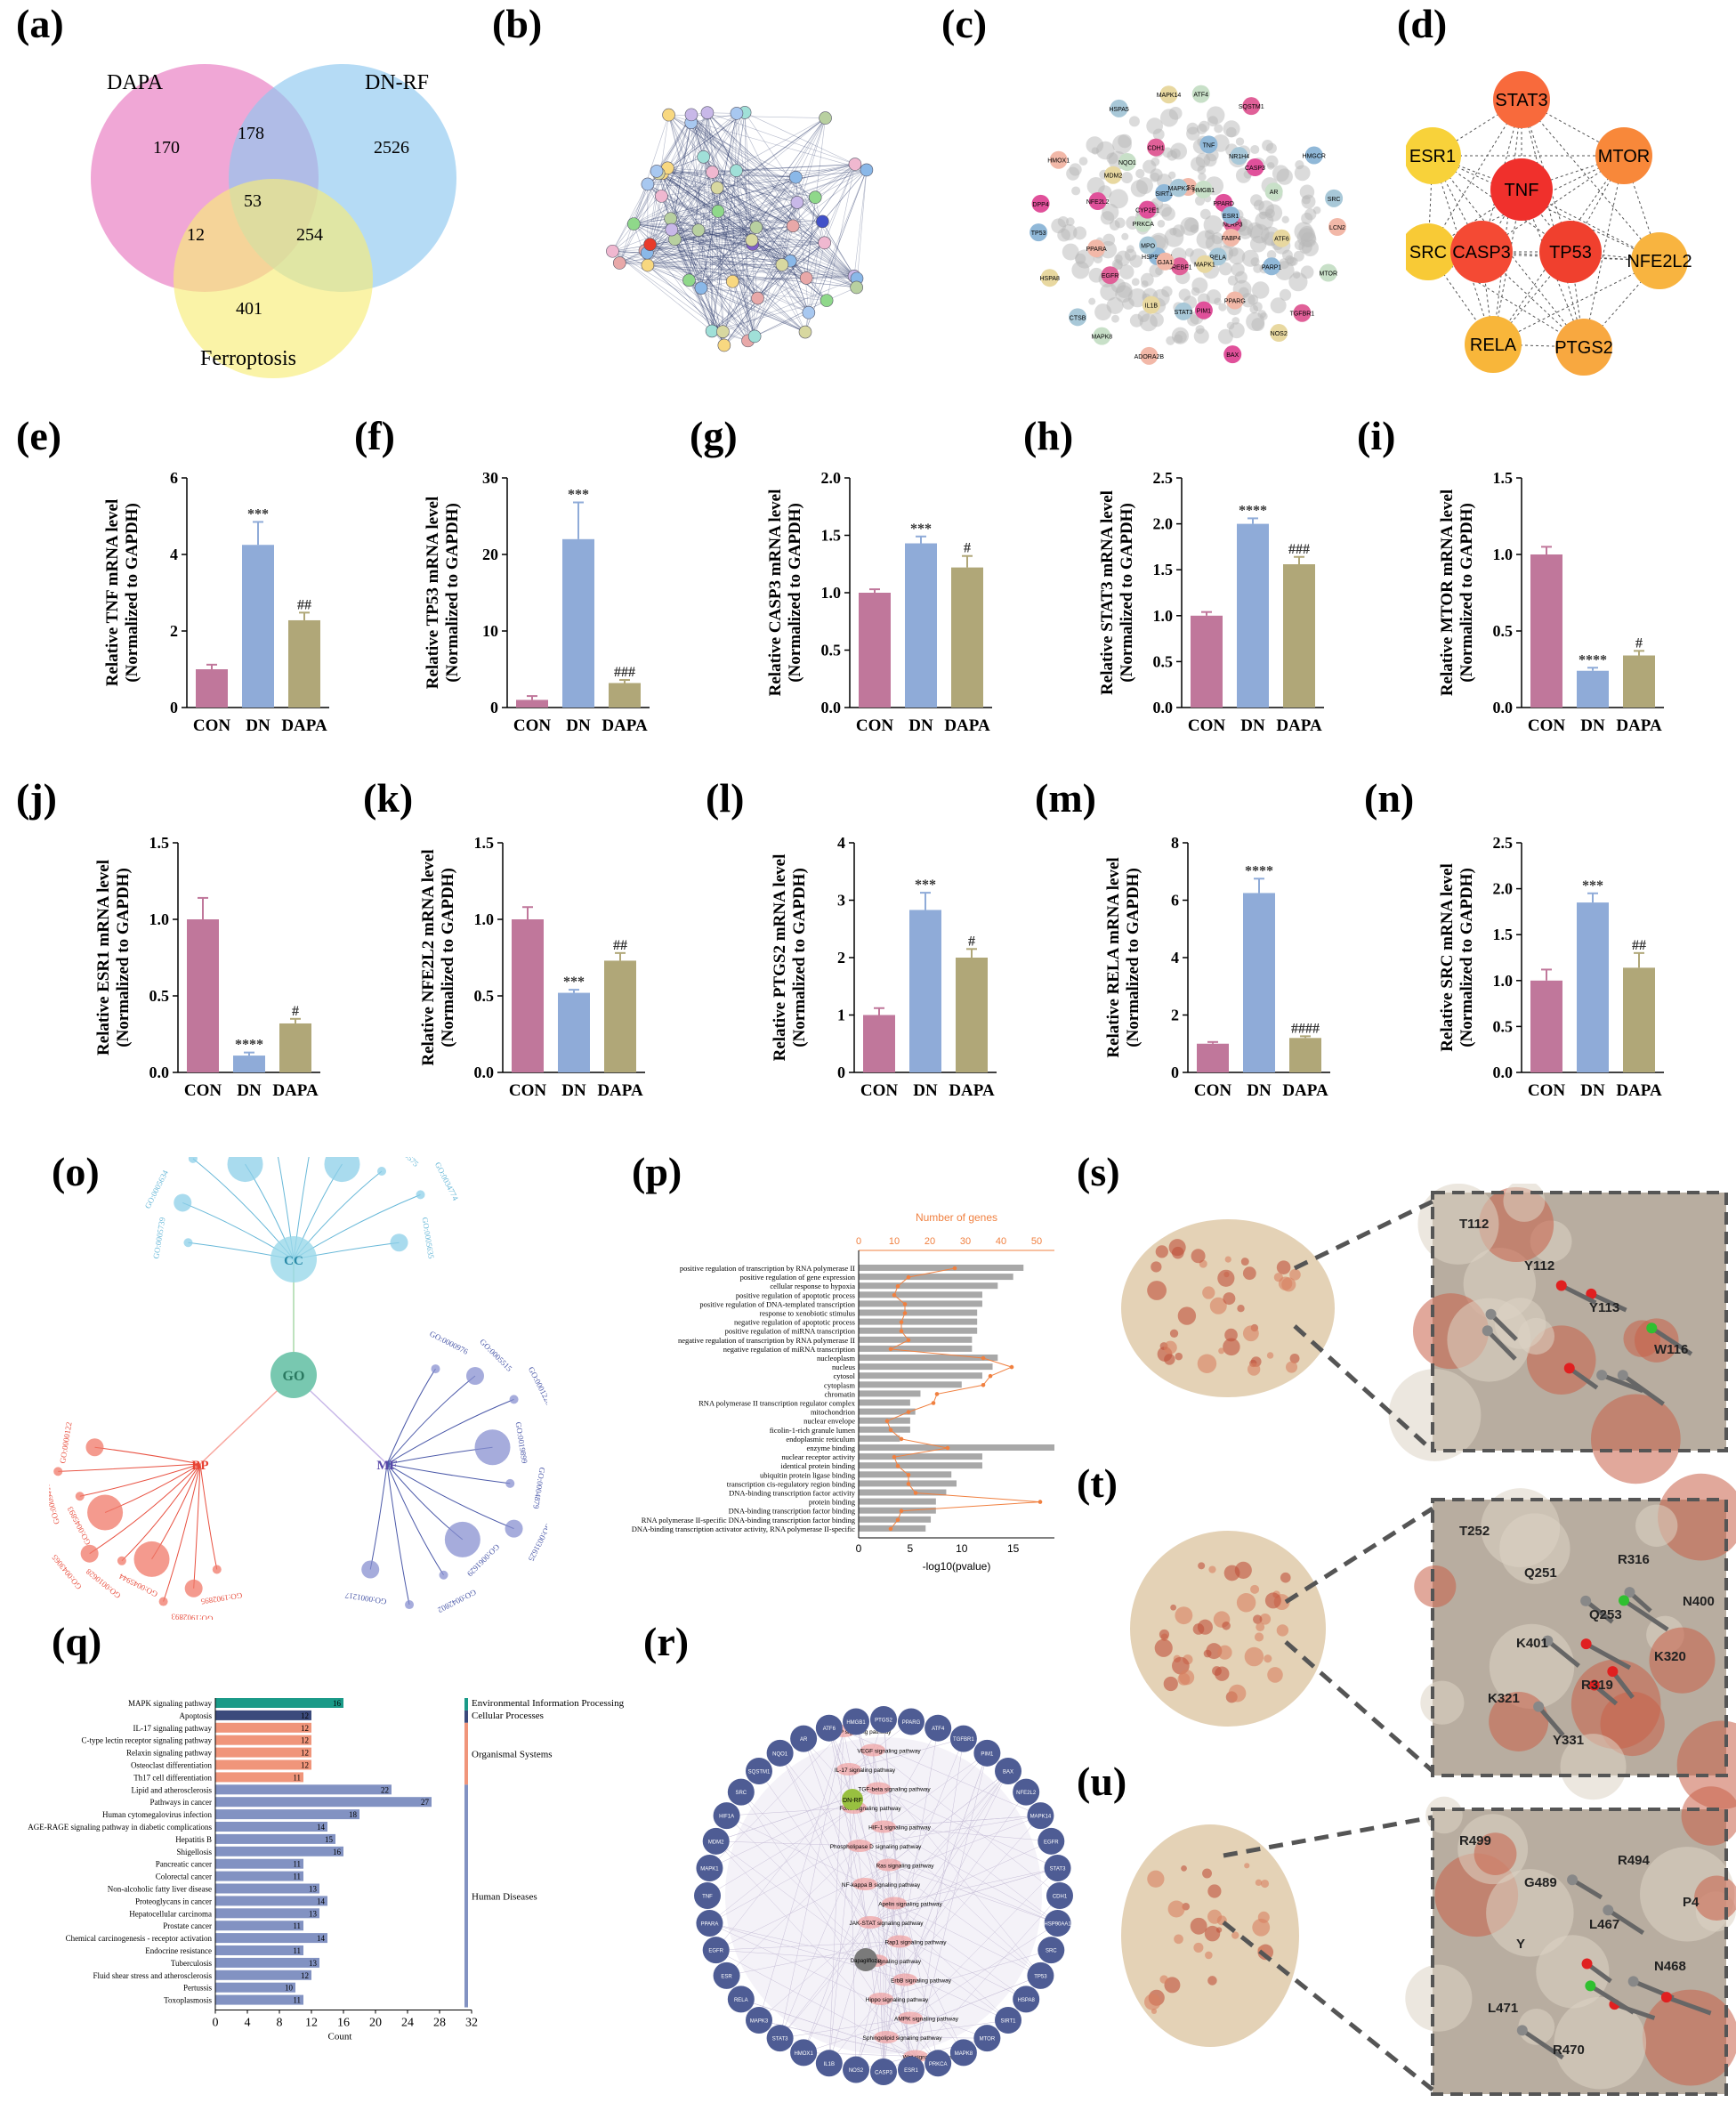 This screenshot has height=2103, width=1736. I want to click on venn-count-dapa-only: 170, so click(166, 148).